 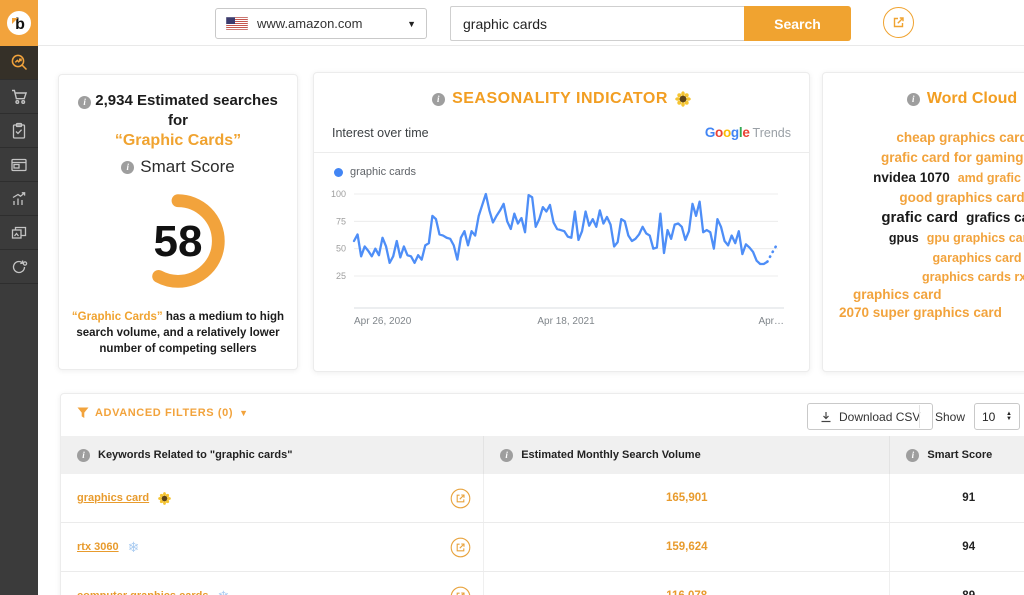 I want to click on svg-text: b, so click(x=20, y=24).